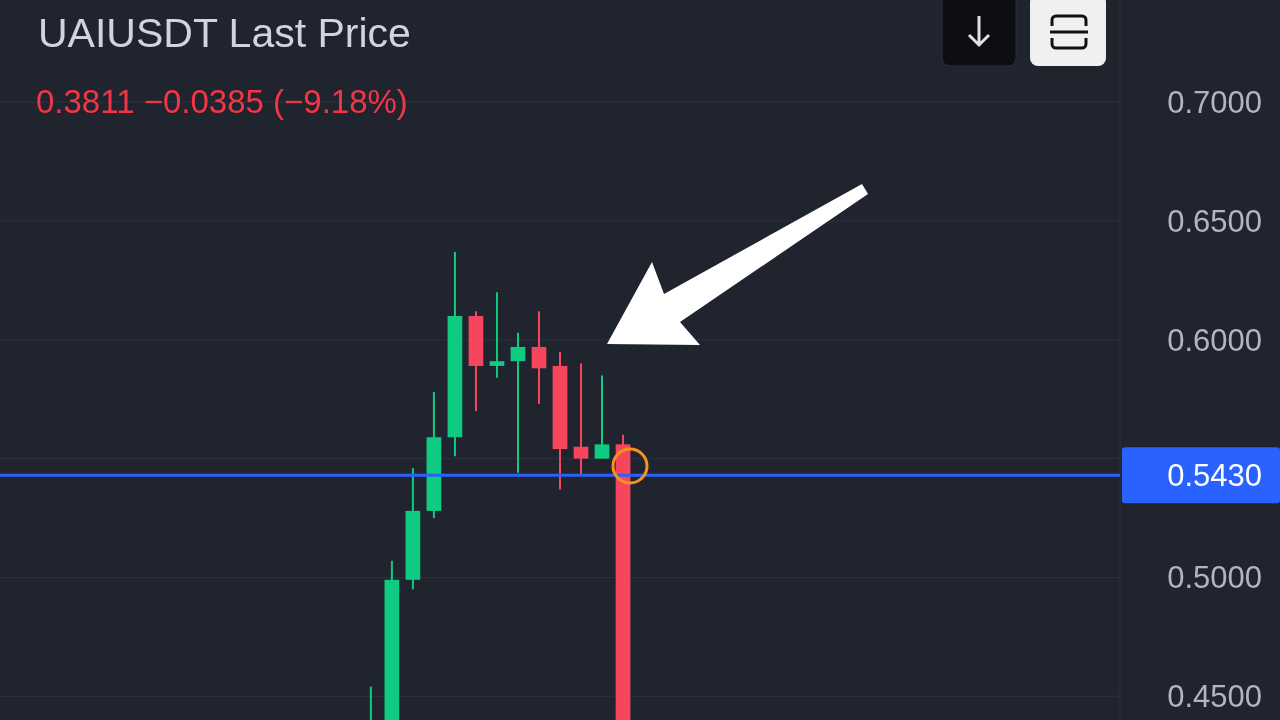 Image resolution: width=1280 pixels, height=720 pixels. Describe the element at coordinates (1214, 340) in the screenshot. I see `y-tick-label: 0.6000` at that location.